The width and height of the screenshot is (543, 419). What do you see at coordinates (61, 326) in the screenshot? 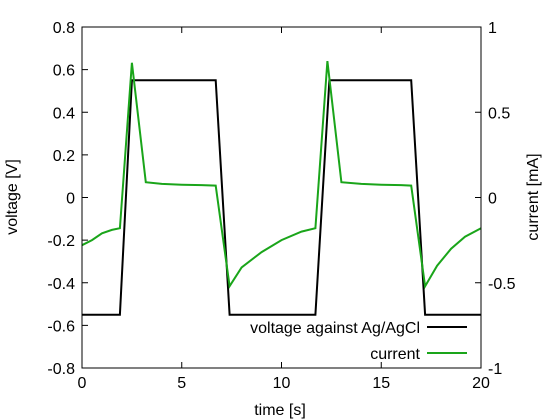
I see `y-left-tick-label: -0.6` at bounding box center [61, 326].